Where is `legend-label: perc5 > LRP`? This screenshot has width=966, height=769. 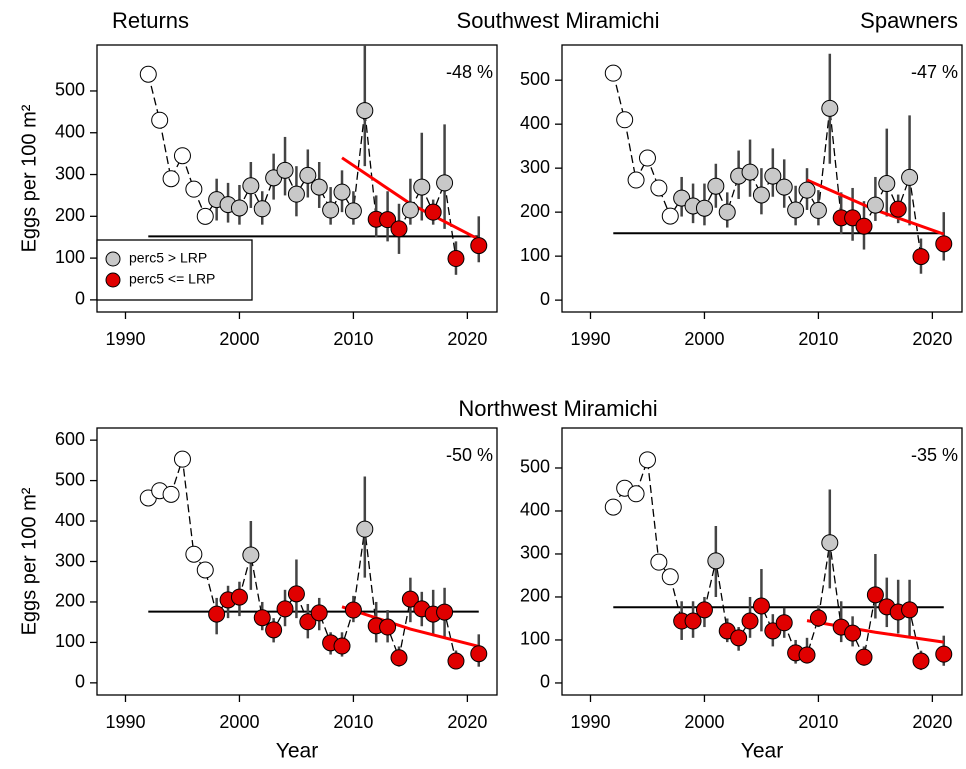 legend-label: perc5 > LRP is located at coordinates (168, 258).